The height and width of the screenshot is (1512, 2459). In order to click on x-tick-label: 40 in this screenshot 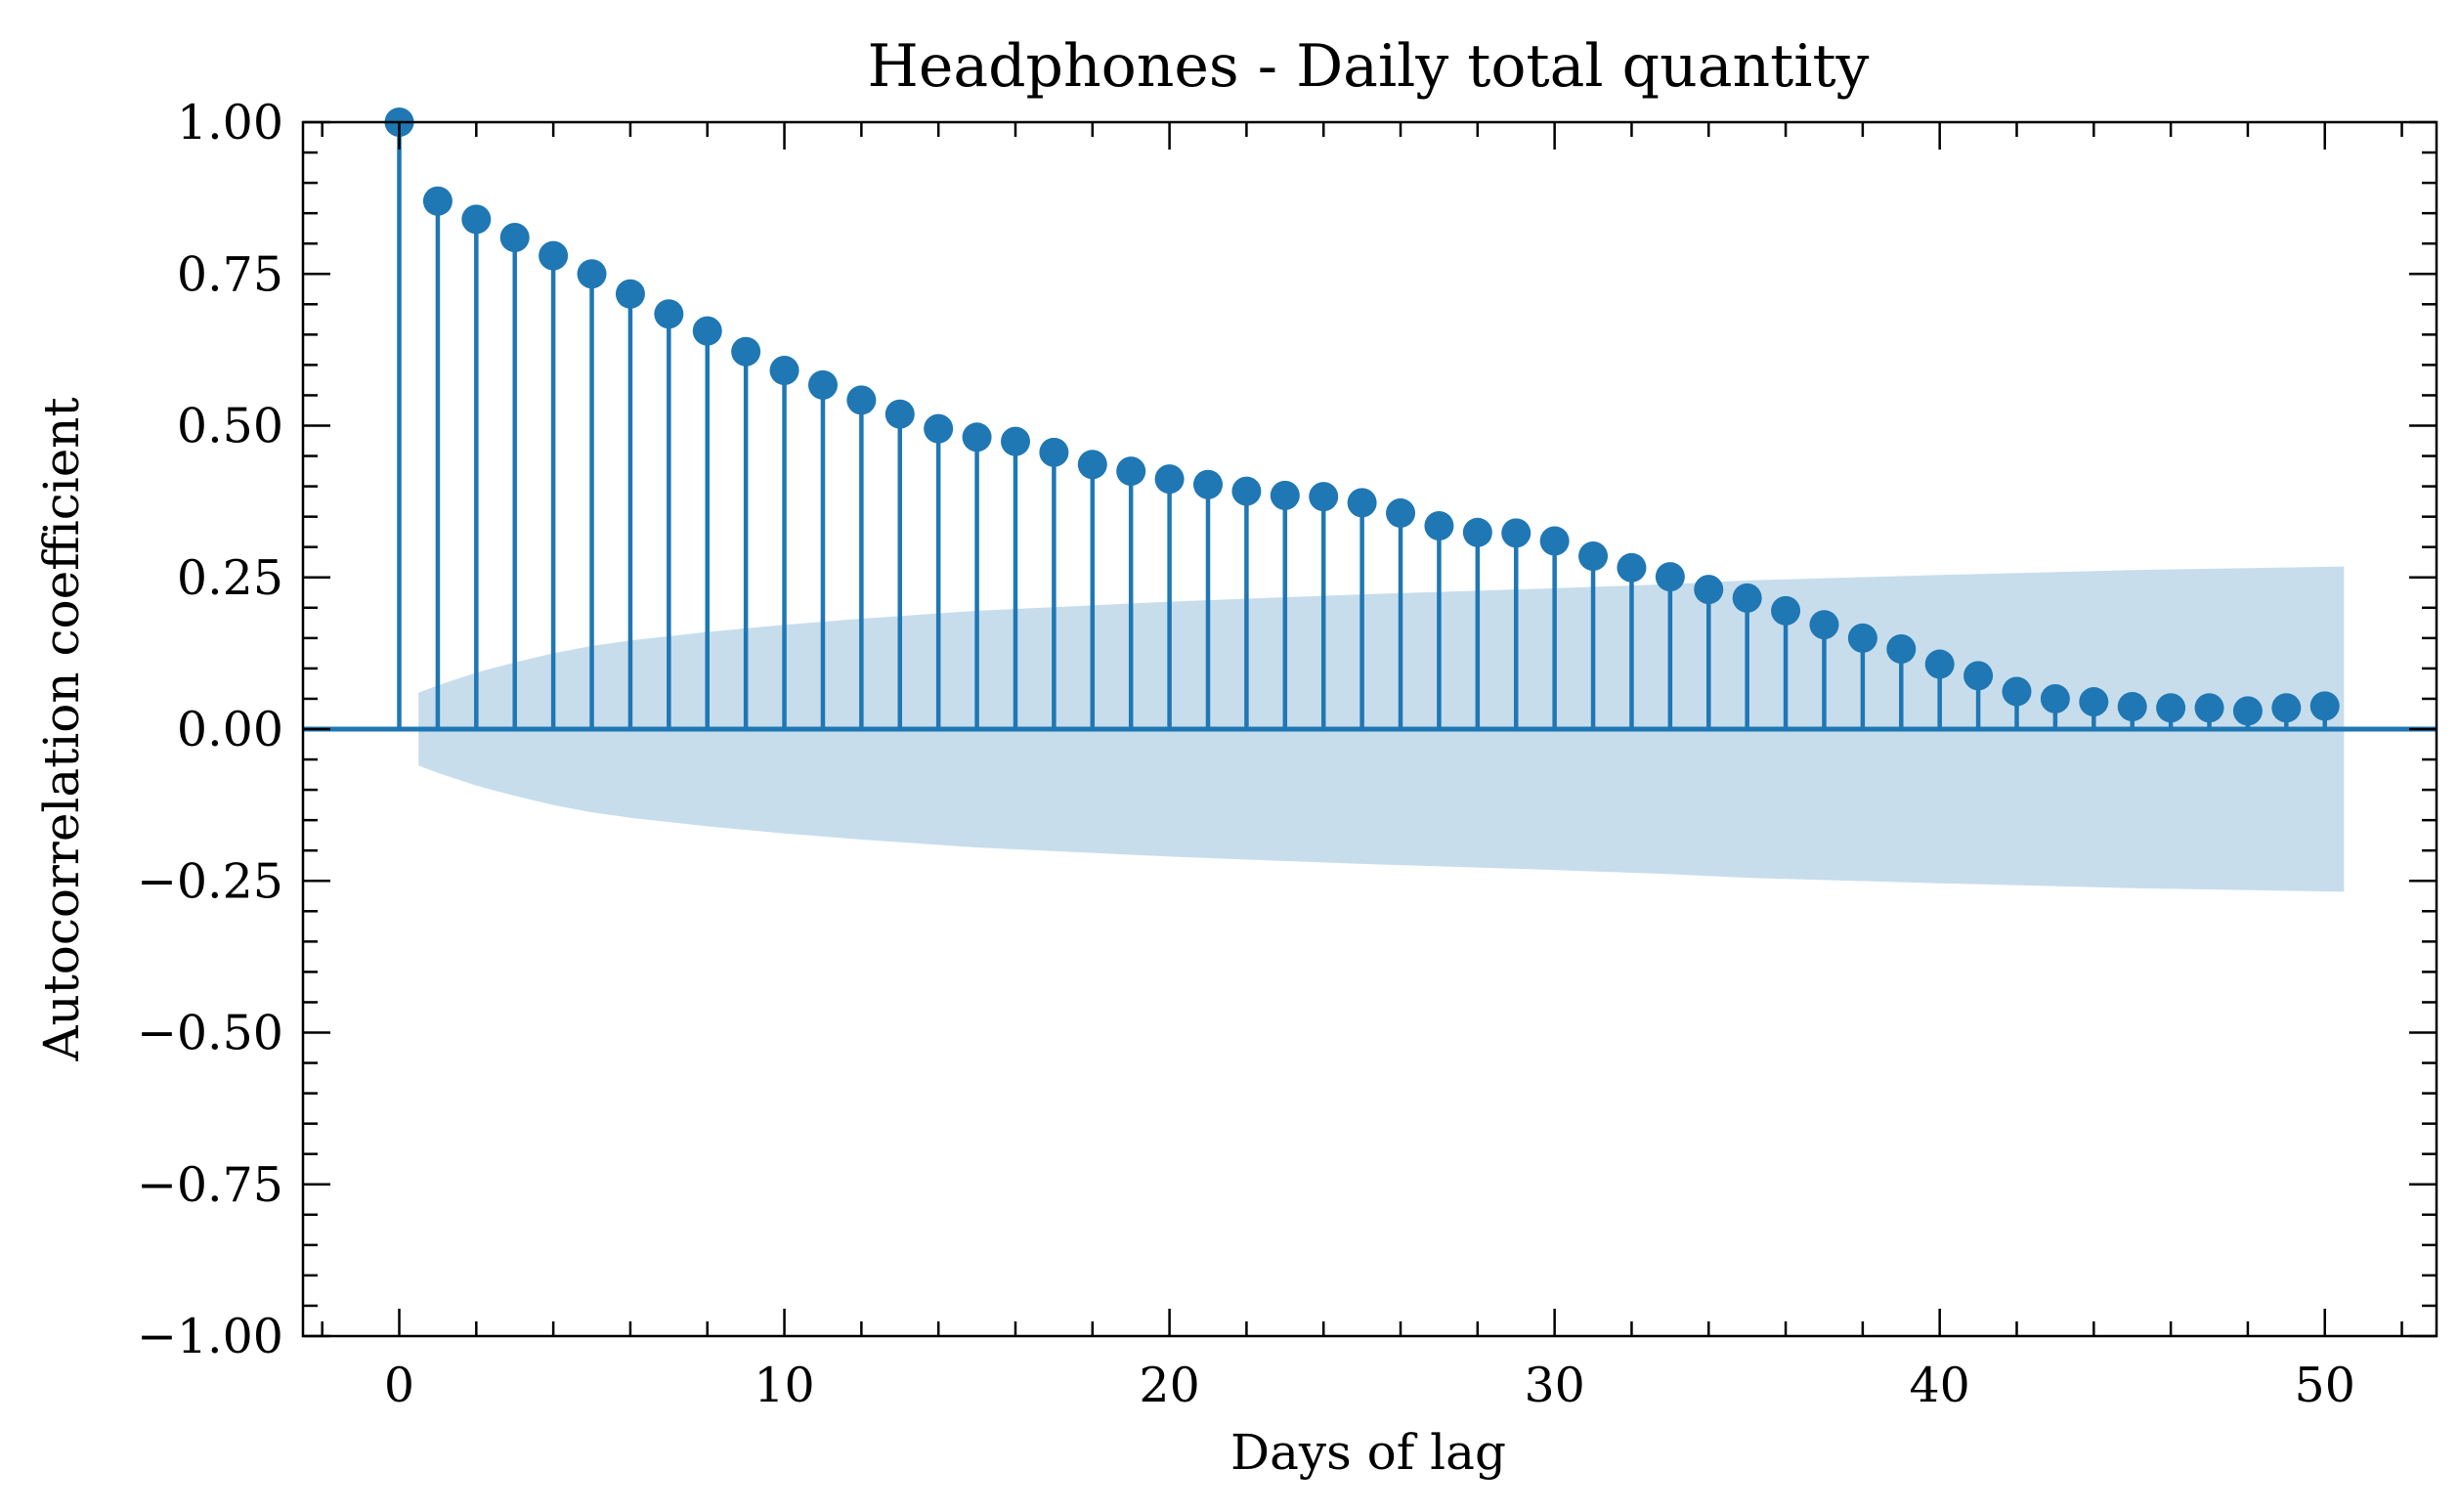, I will do `click(1940, 1385)`.